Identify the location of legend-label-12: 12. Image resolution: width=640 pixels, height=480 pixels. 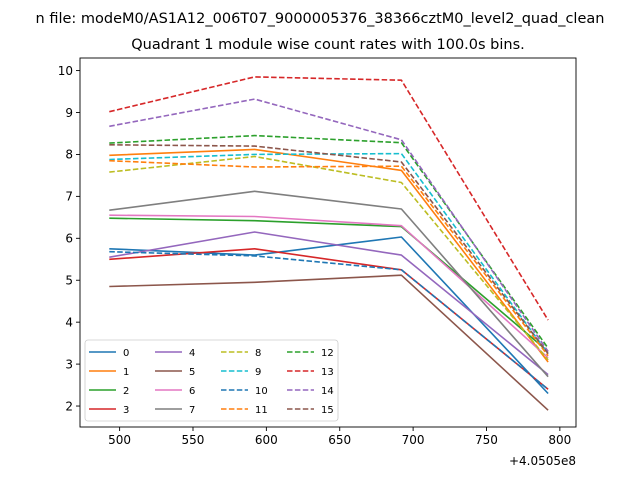
(327, 353).